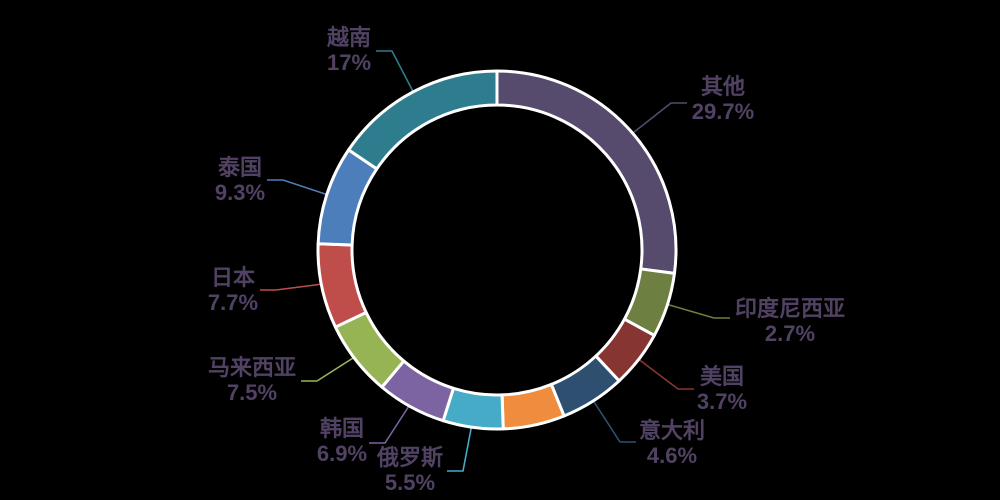 The height and width of the screenshot is (500, 1000). What do you see at coordinates (342, 428) in the screenshot?
I see `segment-label-name-韩国: 韩国` at bounding box center [342, 428].